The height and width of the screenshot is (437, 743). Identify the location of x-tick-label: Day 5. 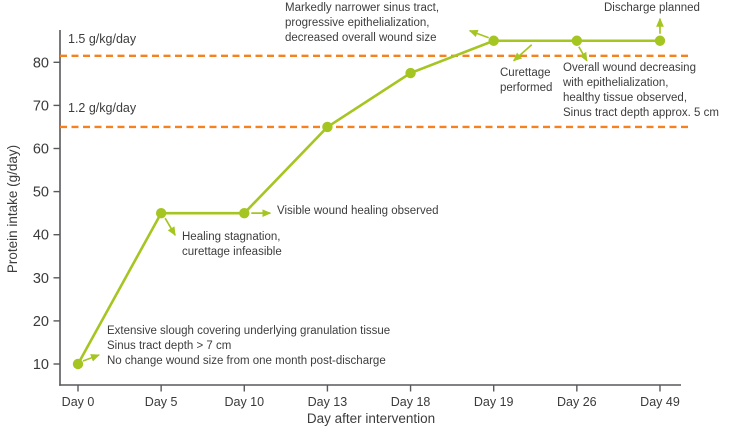
(161, 402).